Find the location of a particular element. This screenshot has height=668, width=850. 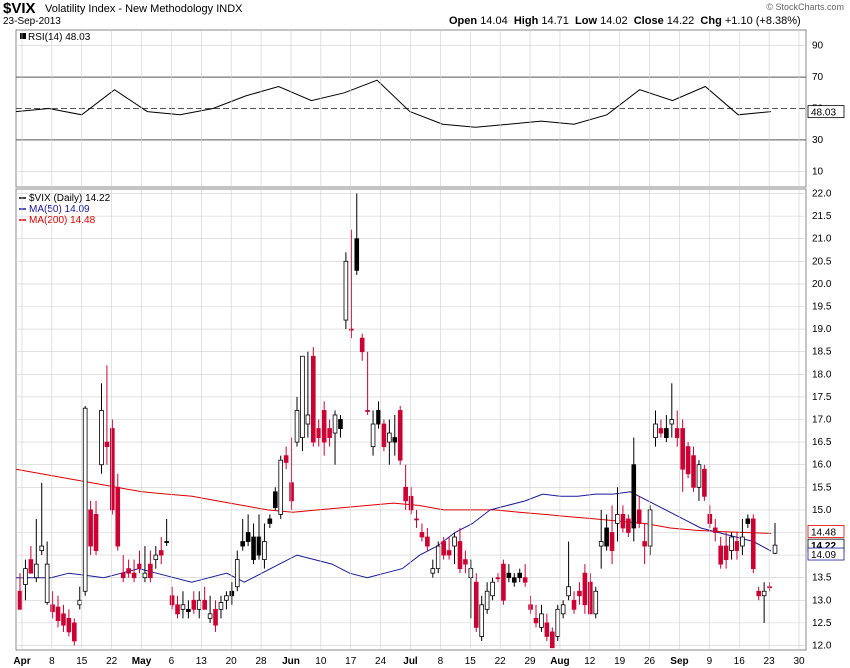

open-label: Open is located at coordinates (463, 21).